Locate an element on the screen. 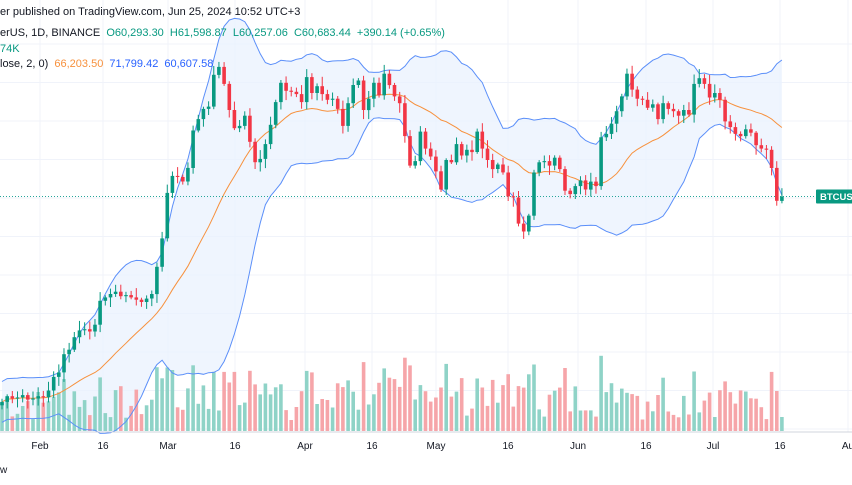 The image size is (852, 485). volume-legend: 74K is located at coordinates (11, 49).